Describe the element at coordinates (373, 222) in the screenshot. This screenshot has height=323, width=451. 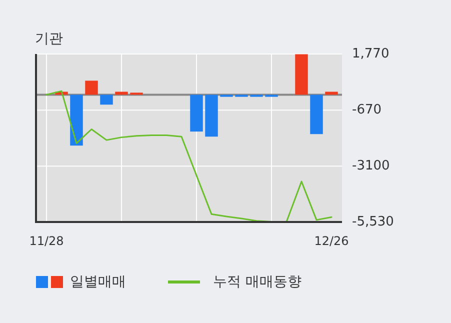
I see `y-tick-label: -5,530` at that location.